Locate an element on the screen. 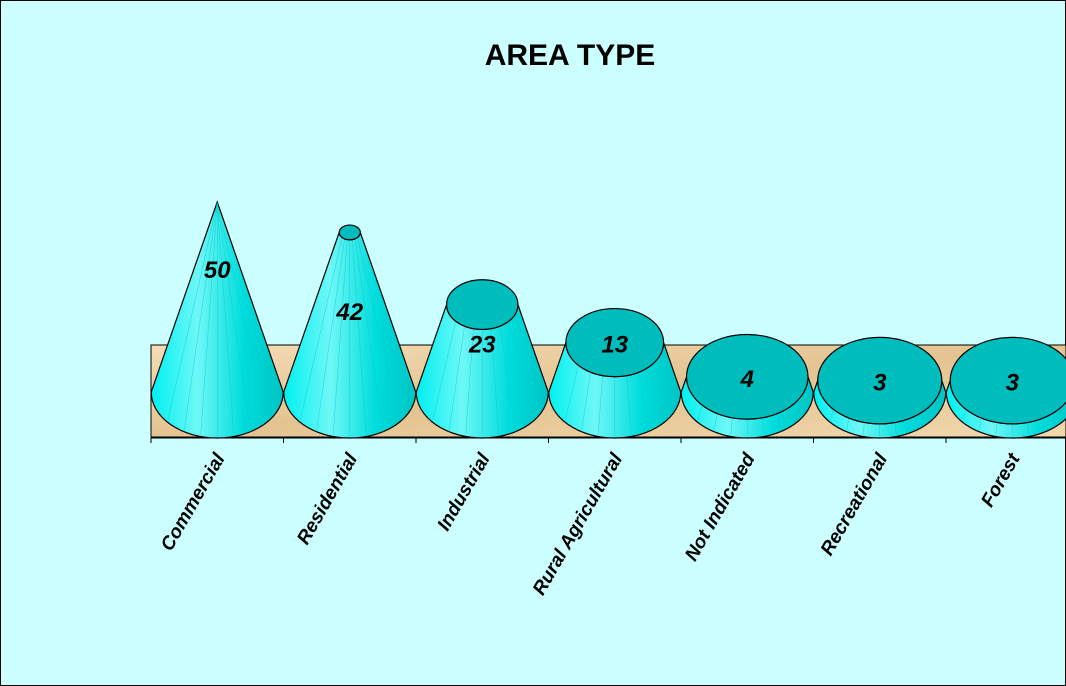 Image resolution: width=1066 pixels, height=686 pixels. data-label: 42 is located at coordinates (349, 312).